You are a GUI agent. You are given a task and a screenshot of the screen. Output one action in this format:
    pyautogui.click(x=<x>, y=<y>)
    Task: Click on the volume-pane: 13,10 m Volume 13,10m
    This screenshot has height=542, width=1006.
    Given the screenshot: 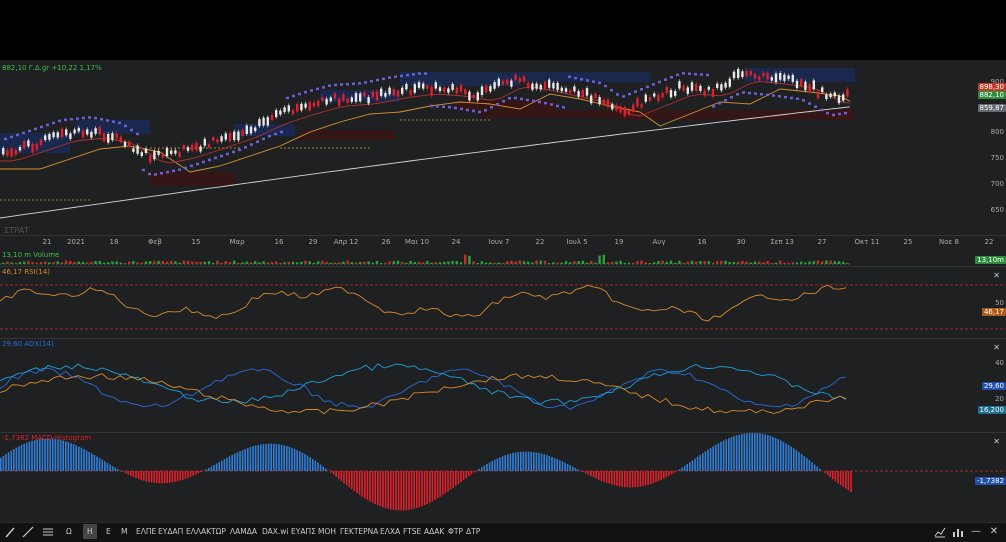 What is the action you would take?
    pyautogui.click(x=503, y=258)
    